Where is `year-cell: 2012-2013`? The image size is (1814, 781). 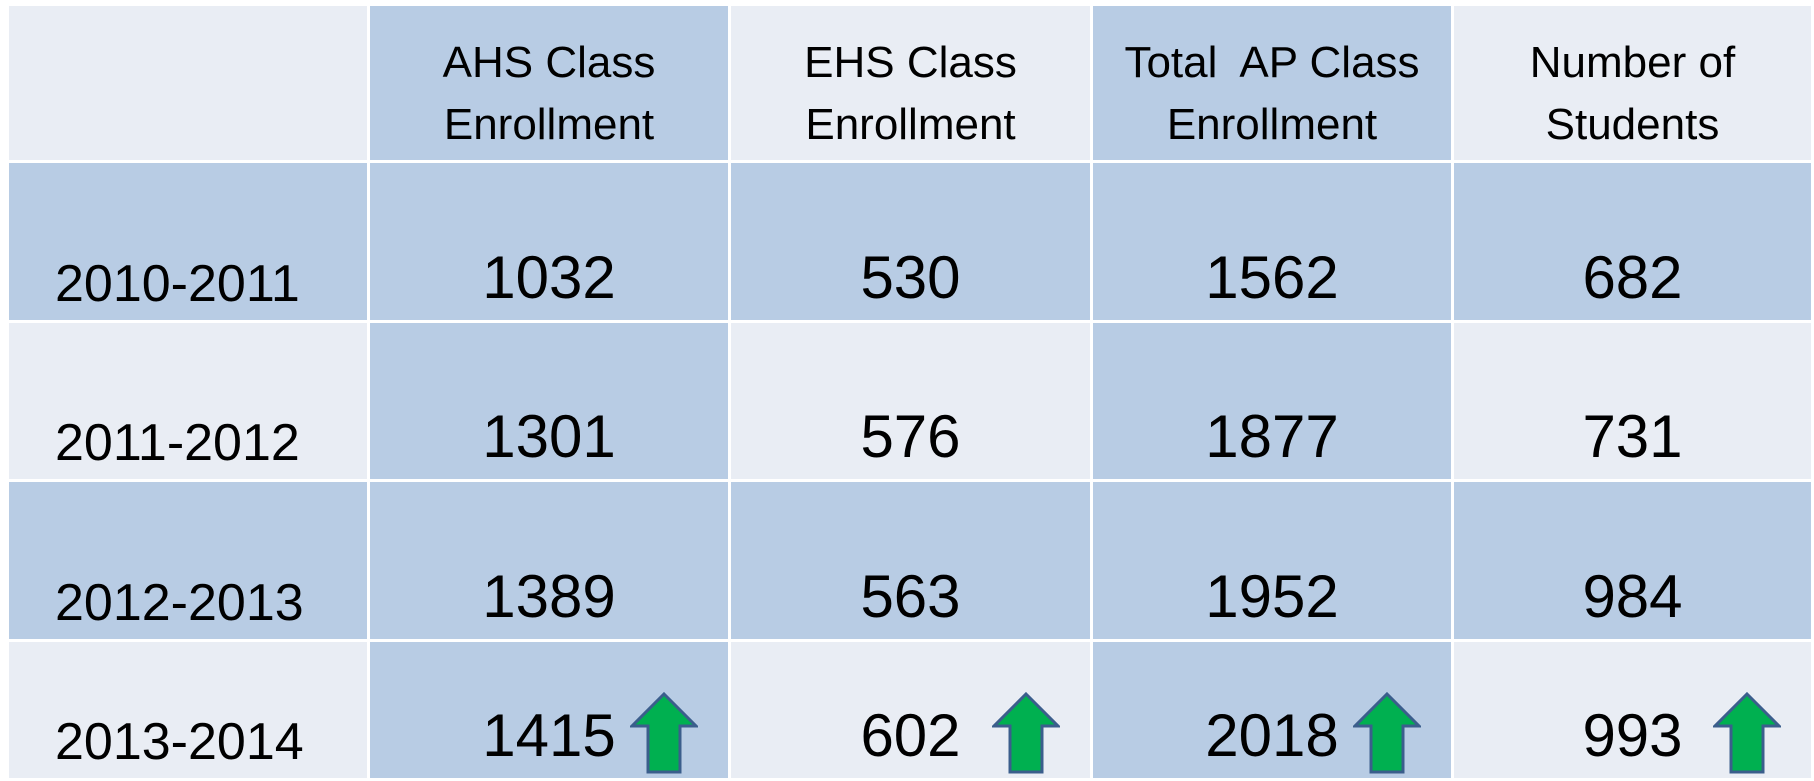 year-cell: 2012-2013 is located at coordinates (189, 562).